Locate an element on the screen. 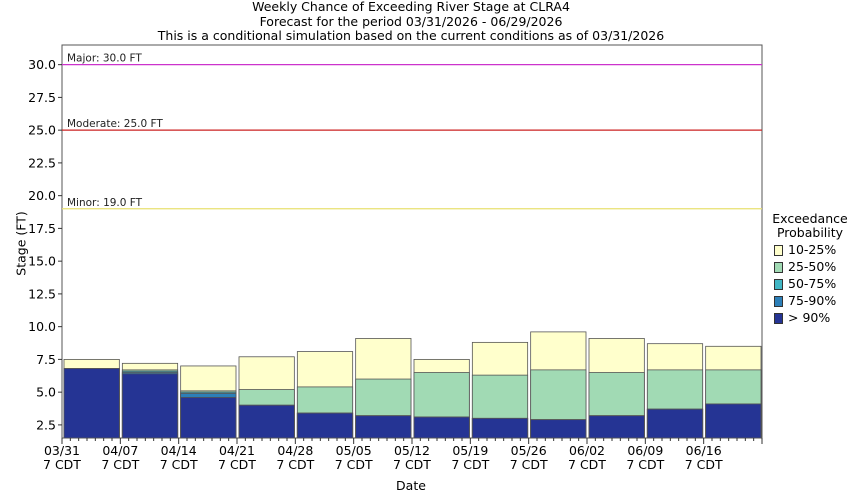  y-tick-label-9: 25.0 is located at coordinates (42, 130).